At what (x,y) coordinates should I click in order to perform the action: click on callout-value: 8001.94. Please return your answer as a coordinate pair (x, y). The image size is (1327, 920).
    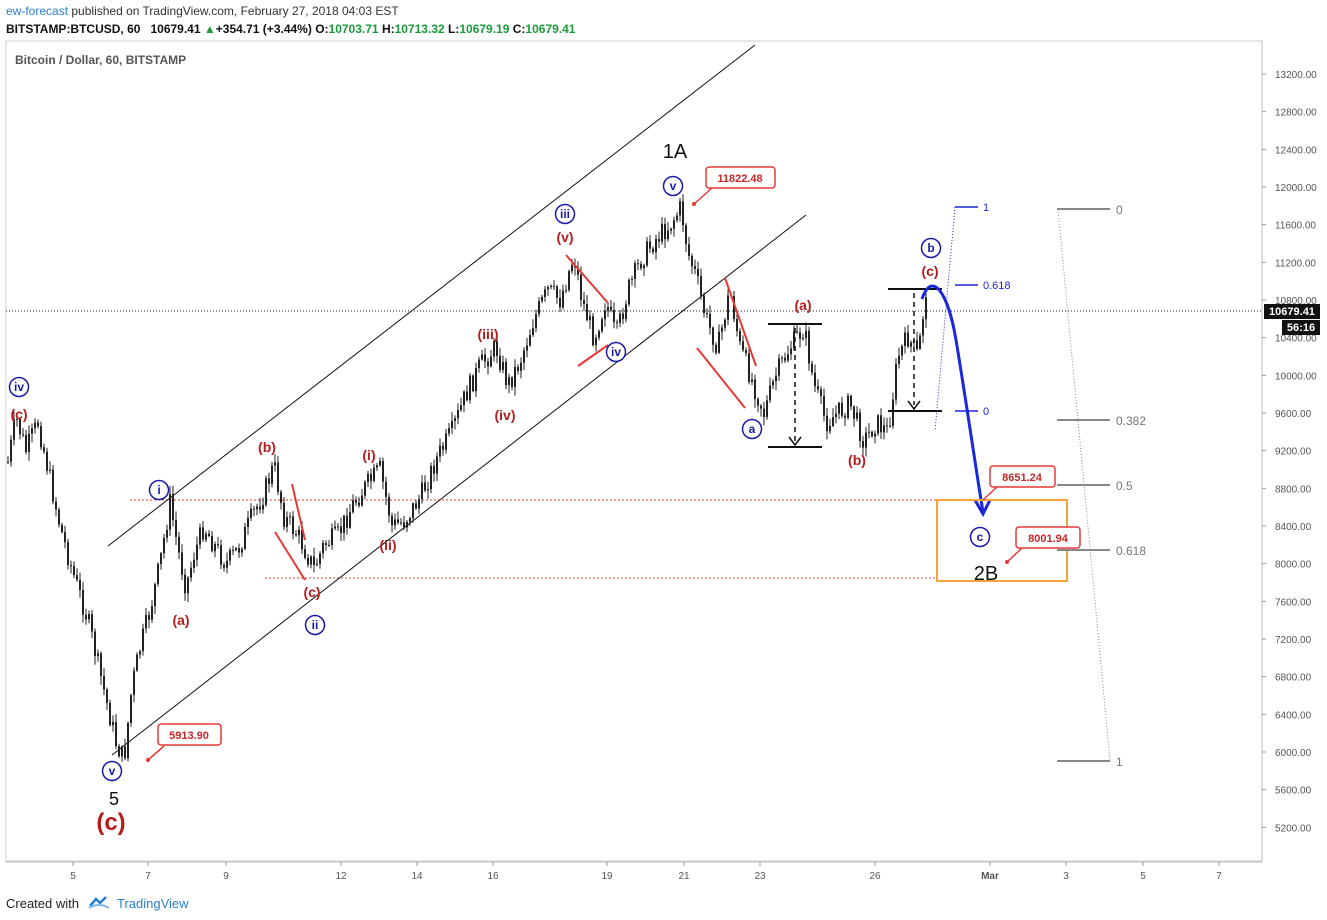
    Looking at the image, I should click on (1048, 539).